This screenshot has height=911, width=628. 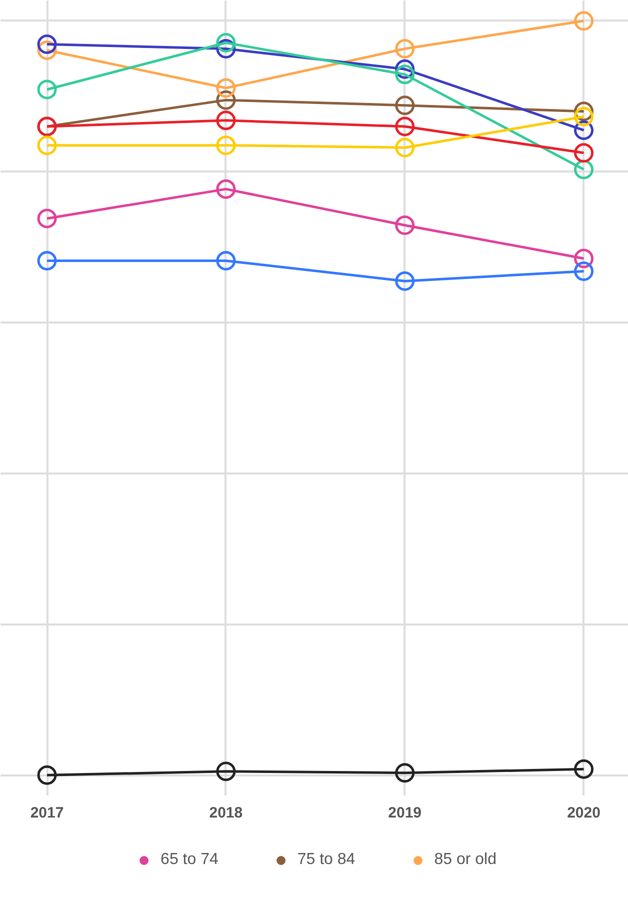 I want to click on x-tick-label: 2020, so click(x=583, y=813).